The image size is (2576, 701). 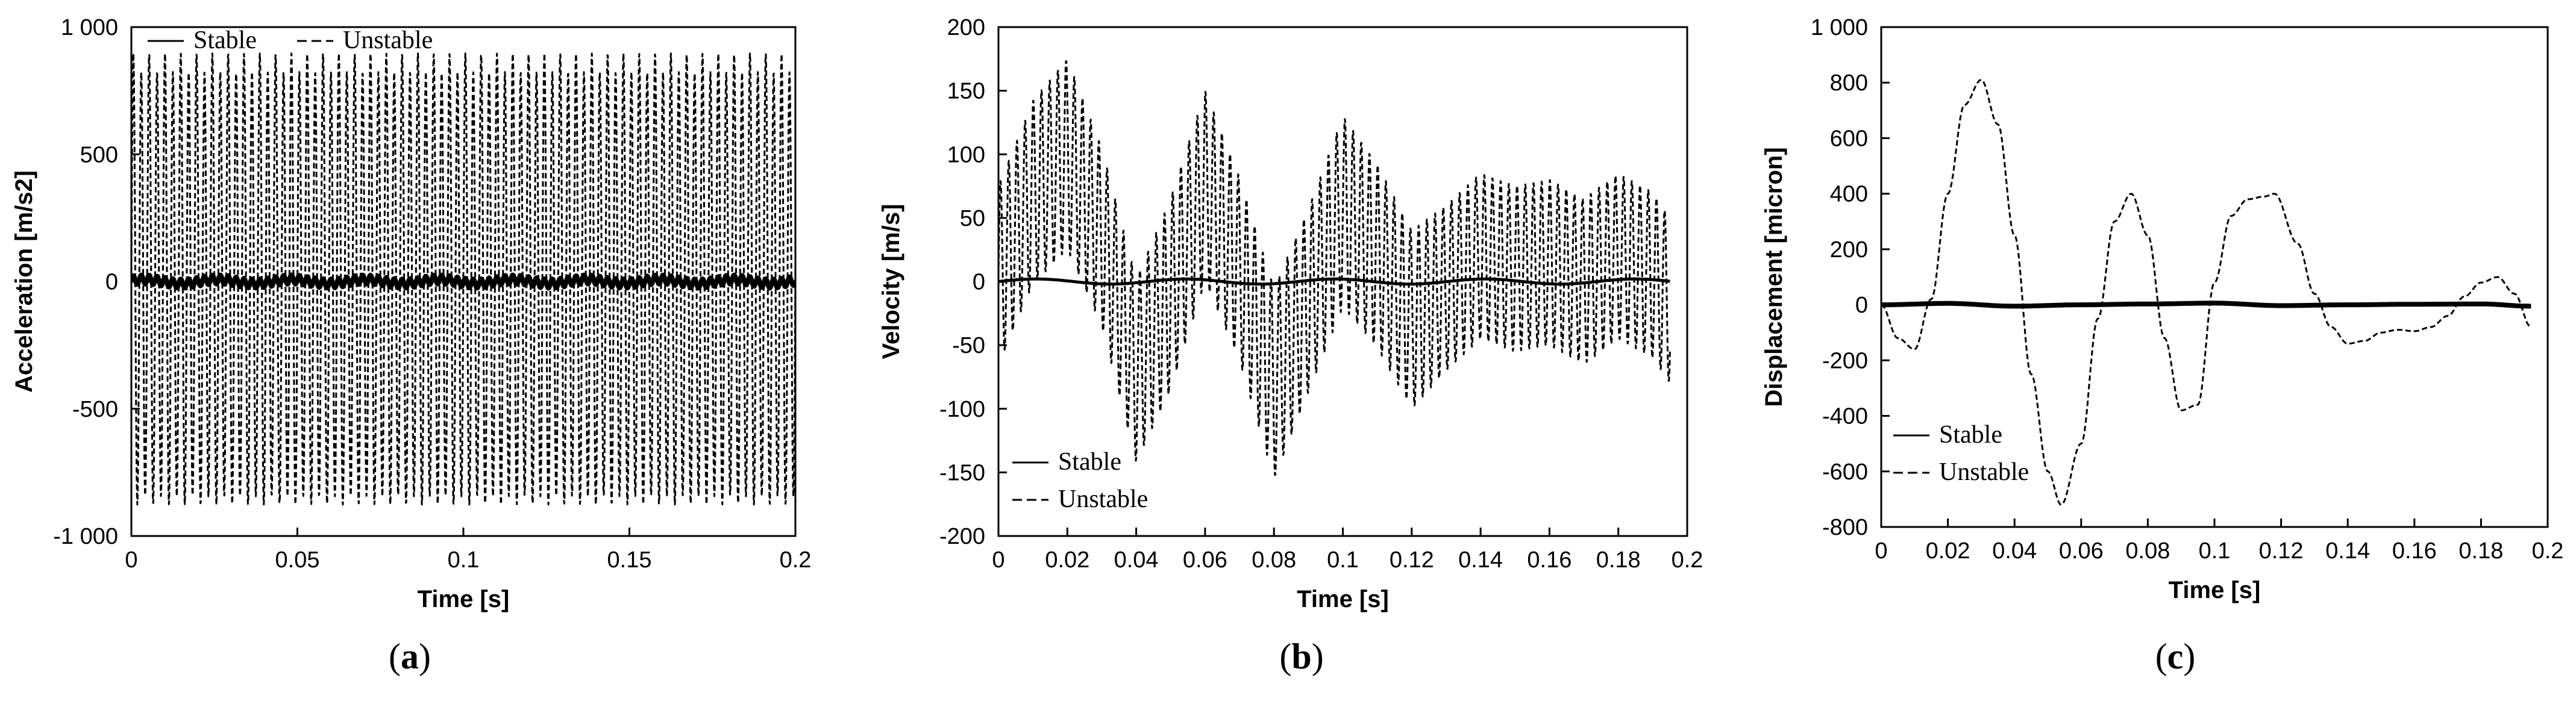 What do you see at coordinates (297, 560) in the screenshot?
I see `x-tick-label: 0.05` at bounding box center [297, 560].